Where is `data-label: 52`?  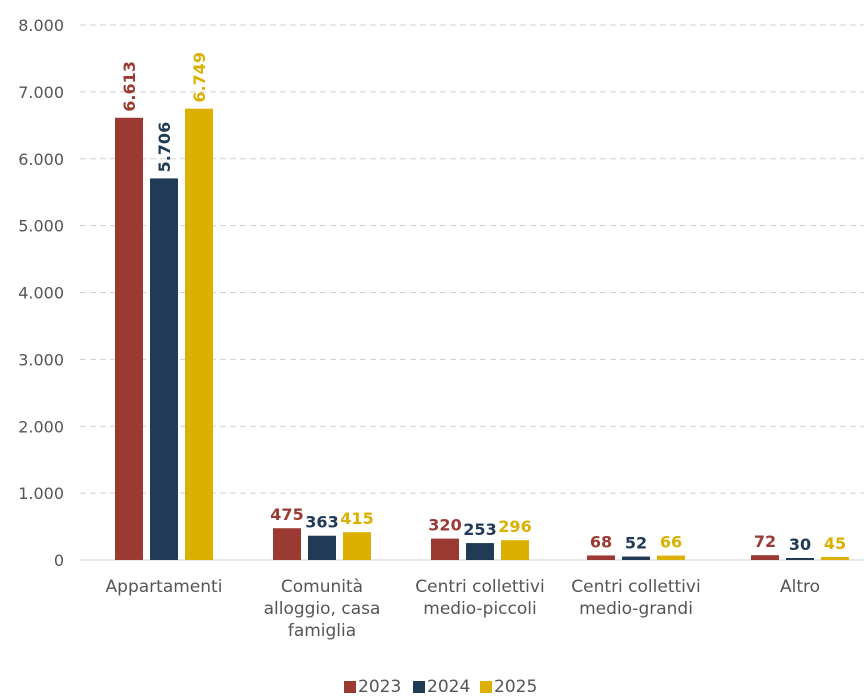
data-label: 52 is located at coordinates (636, 543).